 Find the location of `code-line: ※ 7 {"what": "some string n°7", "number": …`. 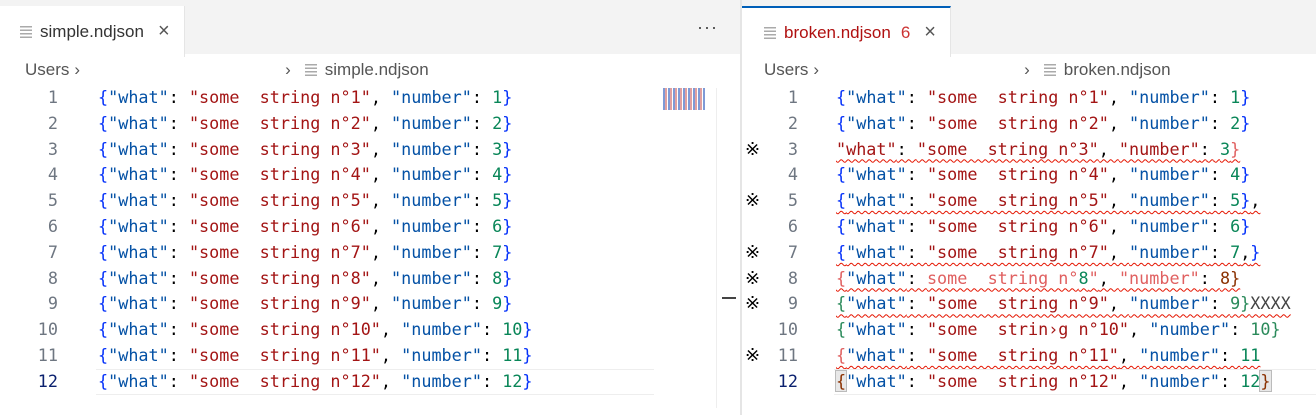

code-line: ※ 7 {"what": "some string n°7", "number": … is located at coordinates (1029, 253).